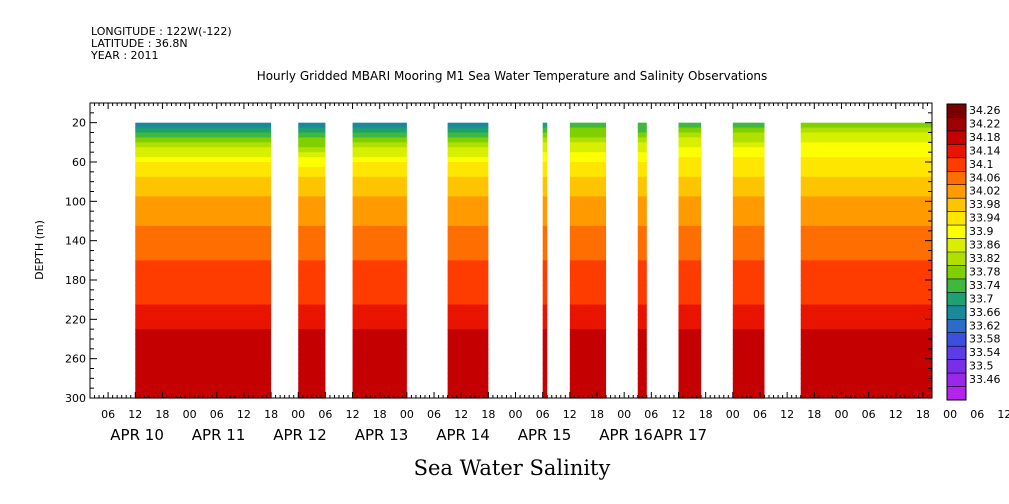  Describe the element at coordinates (75, 319) in the screenshot. I see `y-tick-label: 220` at that location.